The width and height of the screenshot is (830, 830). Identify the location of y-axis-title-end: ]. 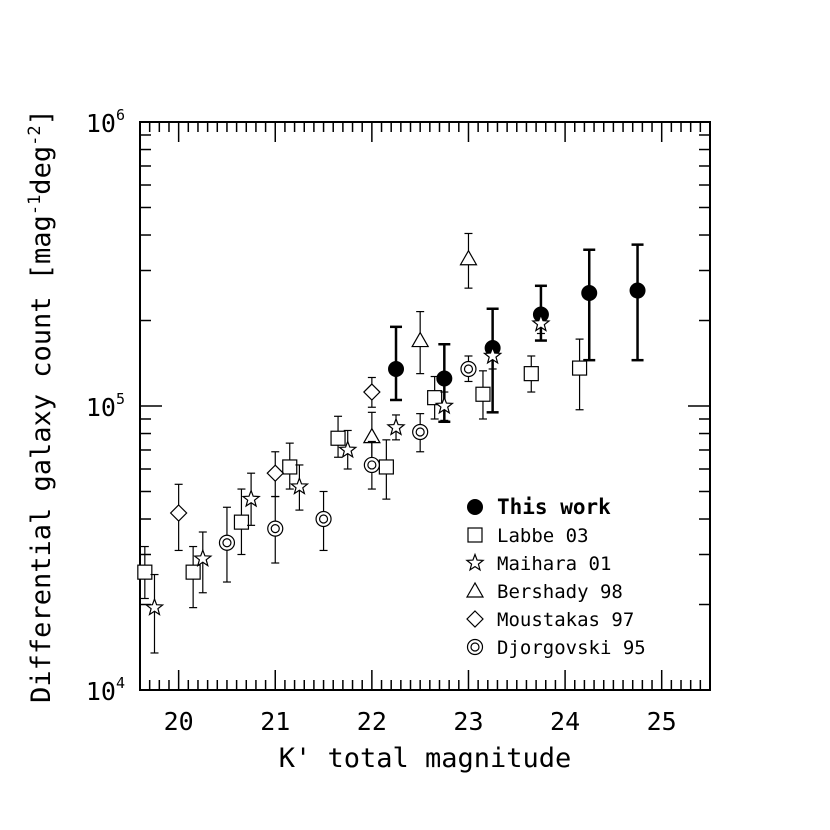
(41, 117).